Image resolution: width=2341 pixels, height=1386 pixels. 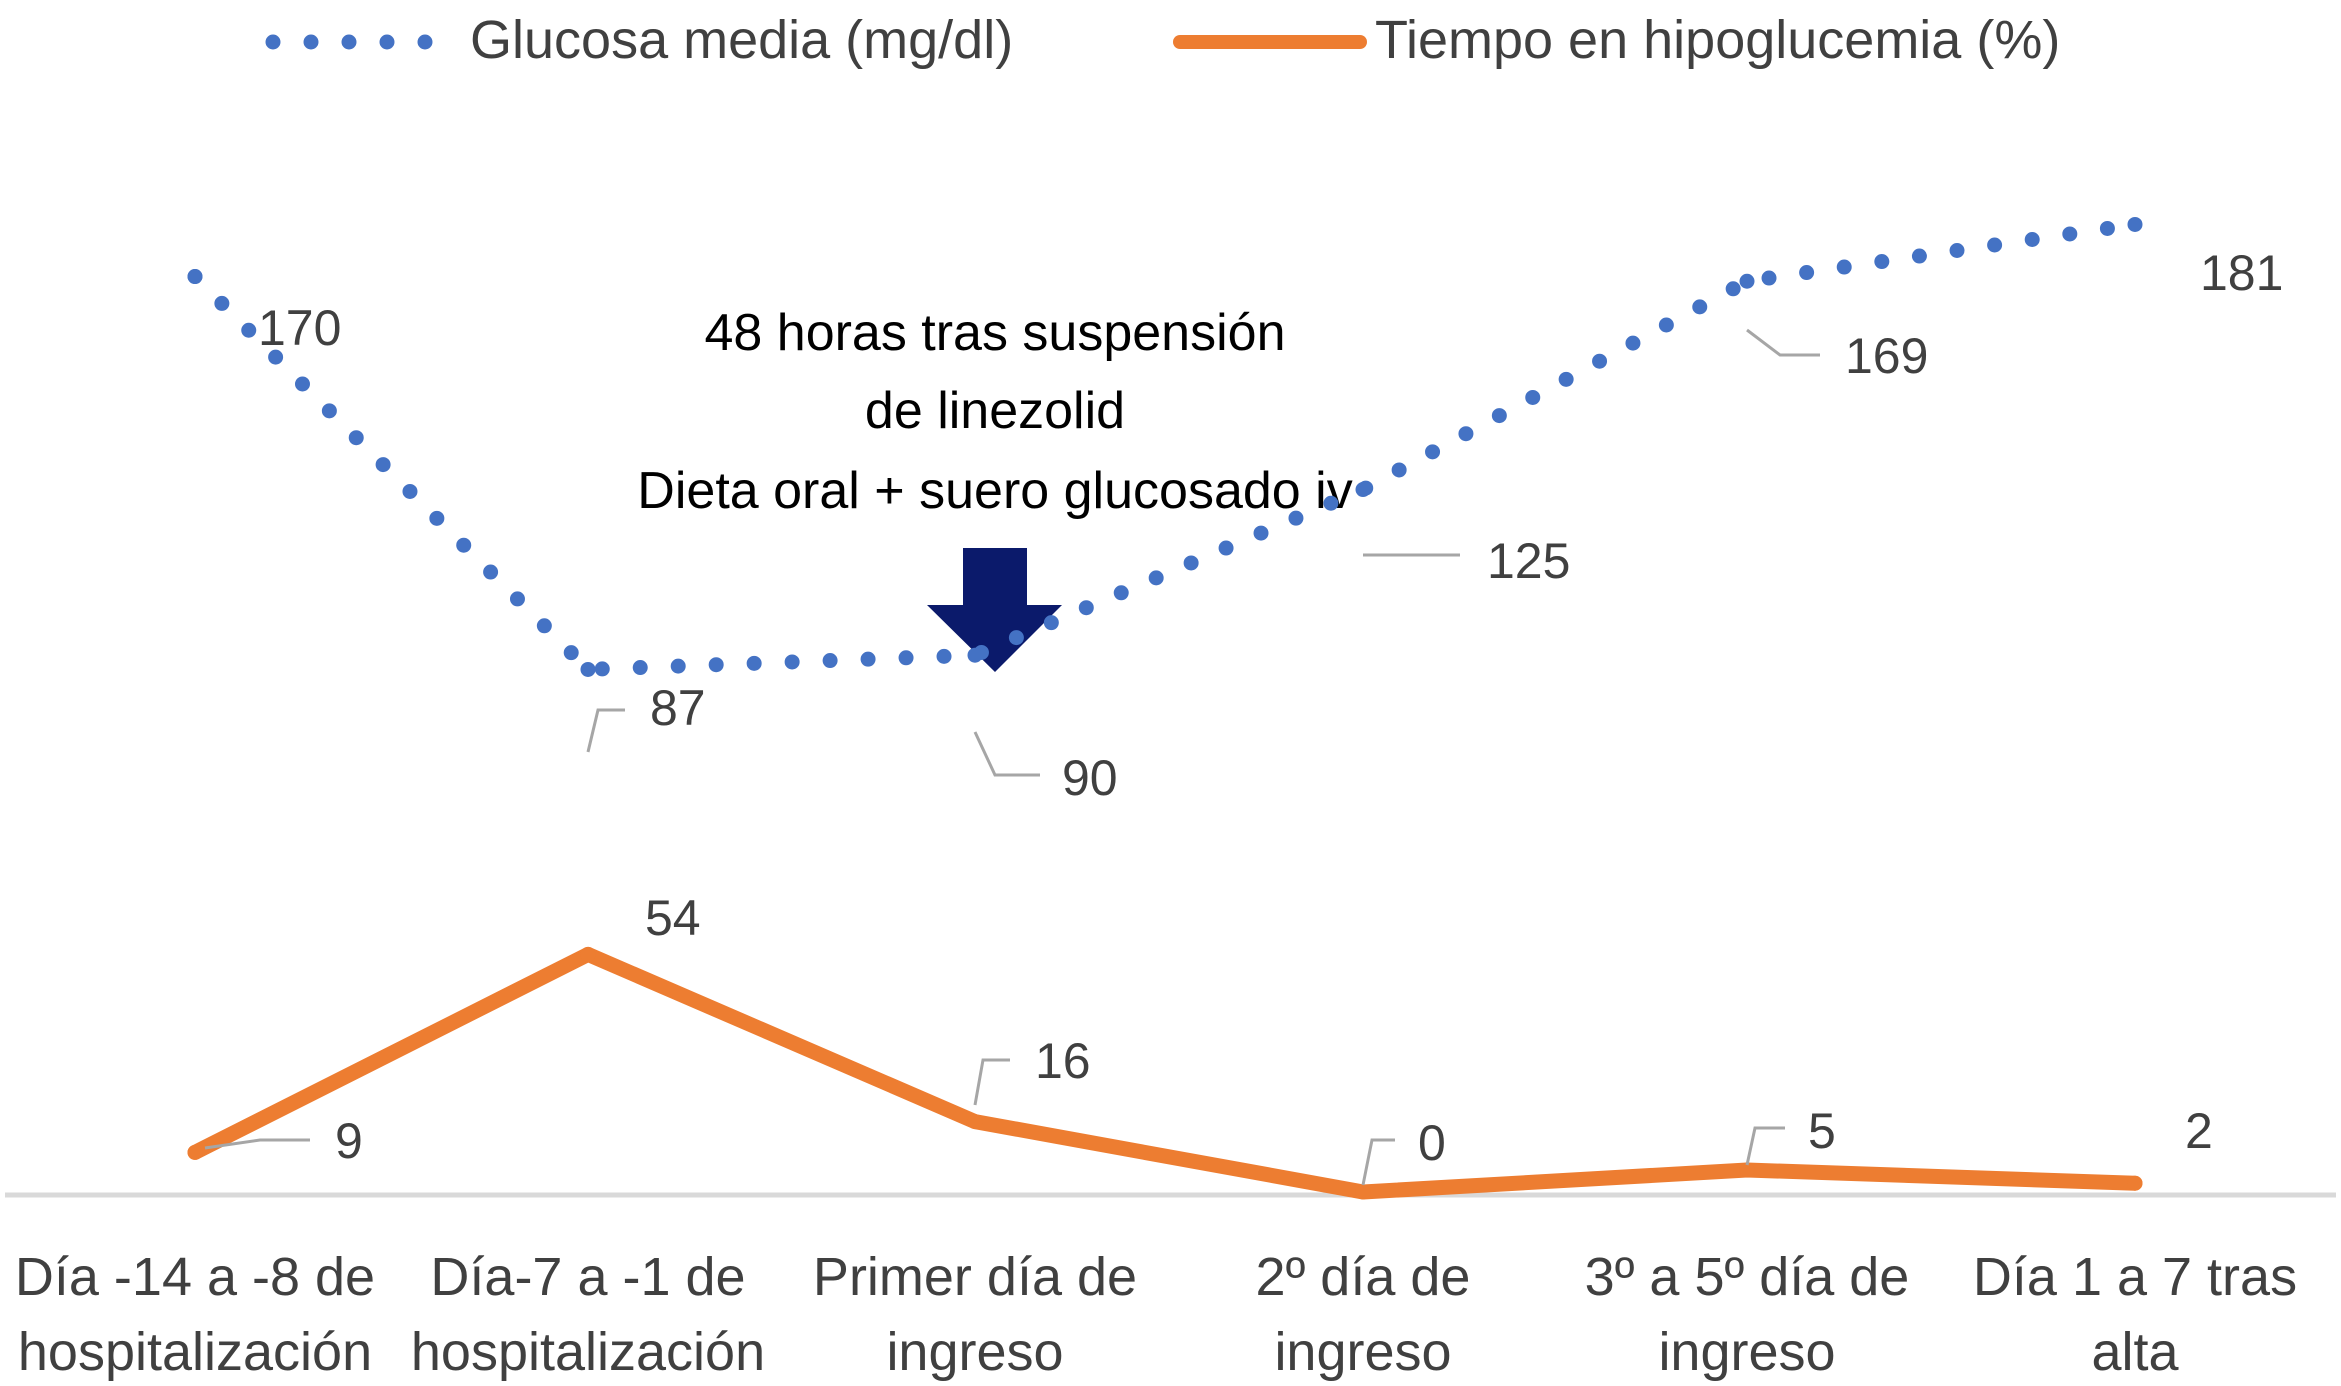 What do you see at coordinates (1822, 1131) in the screenshot?
I see `hypoglycemia-data-label: 5` at bounding box center [1822, 1131].